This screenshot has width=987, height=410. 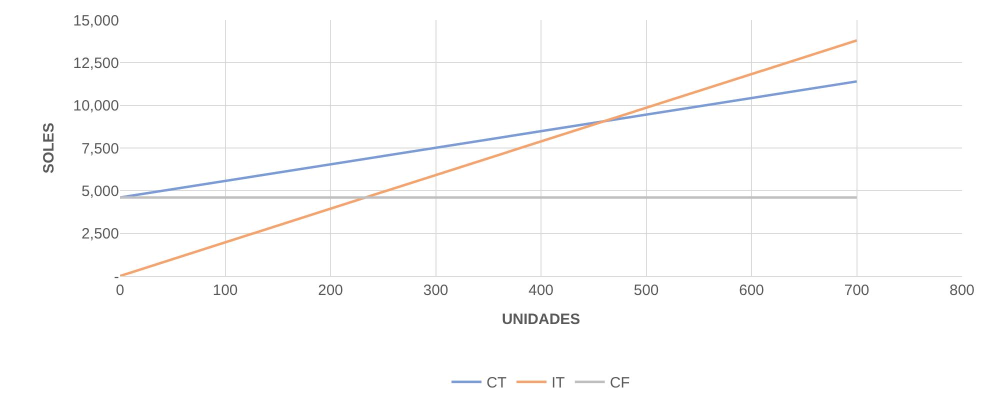 I want to click on x-axis-title: UNIDADES, so click(x=541, y=319).